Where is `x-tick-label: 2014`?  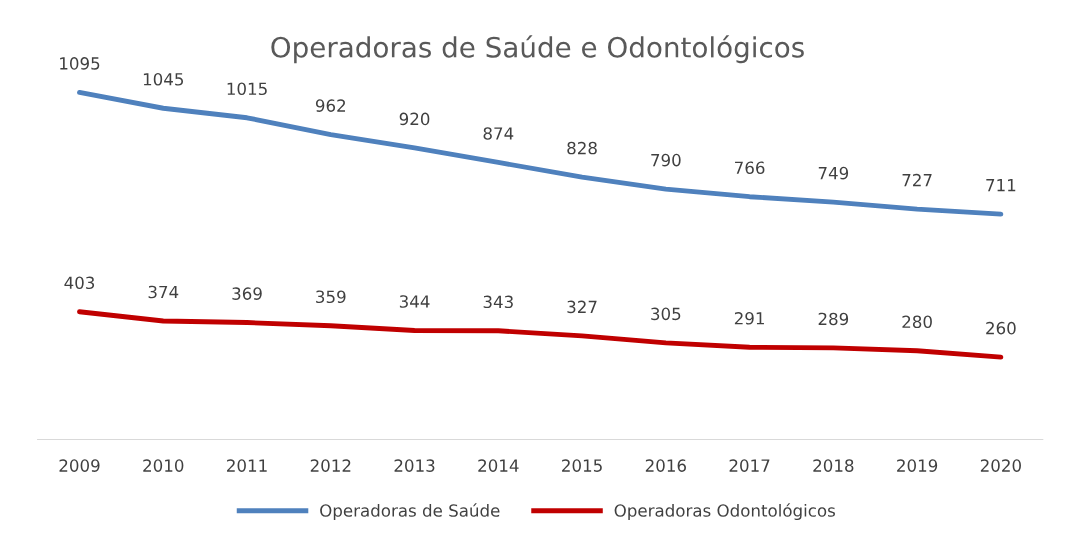 x-tick-label: 2014 is located at coordinates (498, 465).